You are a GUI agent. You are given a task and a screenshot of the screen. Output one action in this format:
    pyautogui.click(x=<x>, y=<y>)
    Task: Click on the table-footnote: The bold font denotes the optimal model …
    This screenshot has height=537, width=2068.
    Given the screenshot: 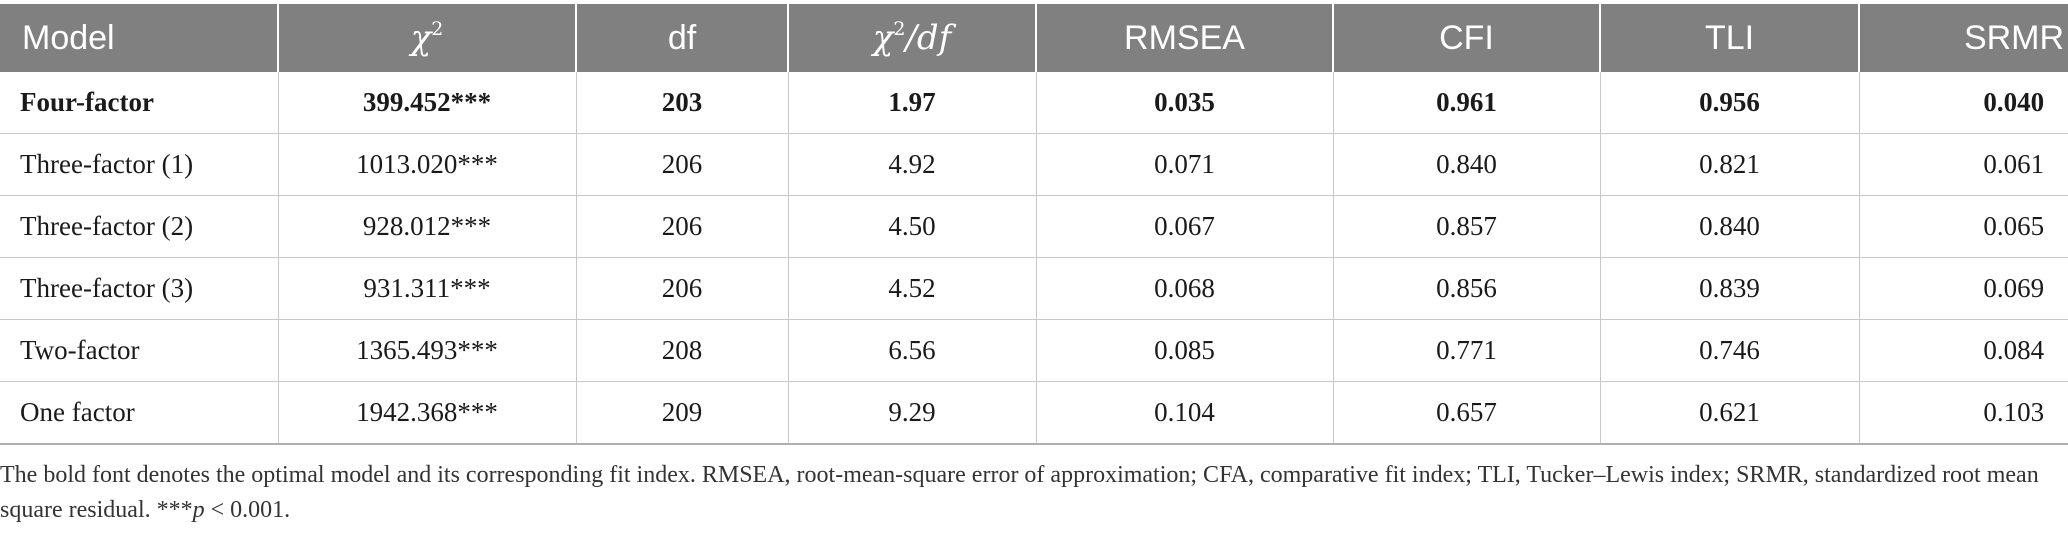 What is the action you would take?
    pyautogui.click(x=1025, y=493)
    